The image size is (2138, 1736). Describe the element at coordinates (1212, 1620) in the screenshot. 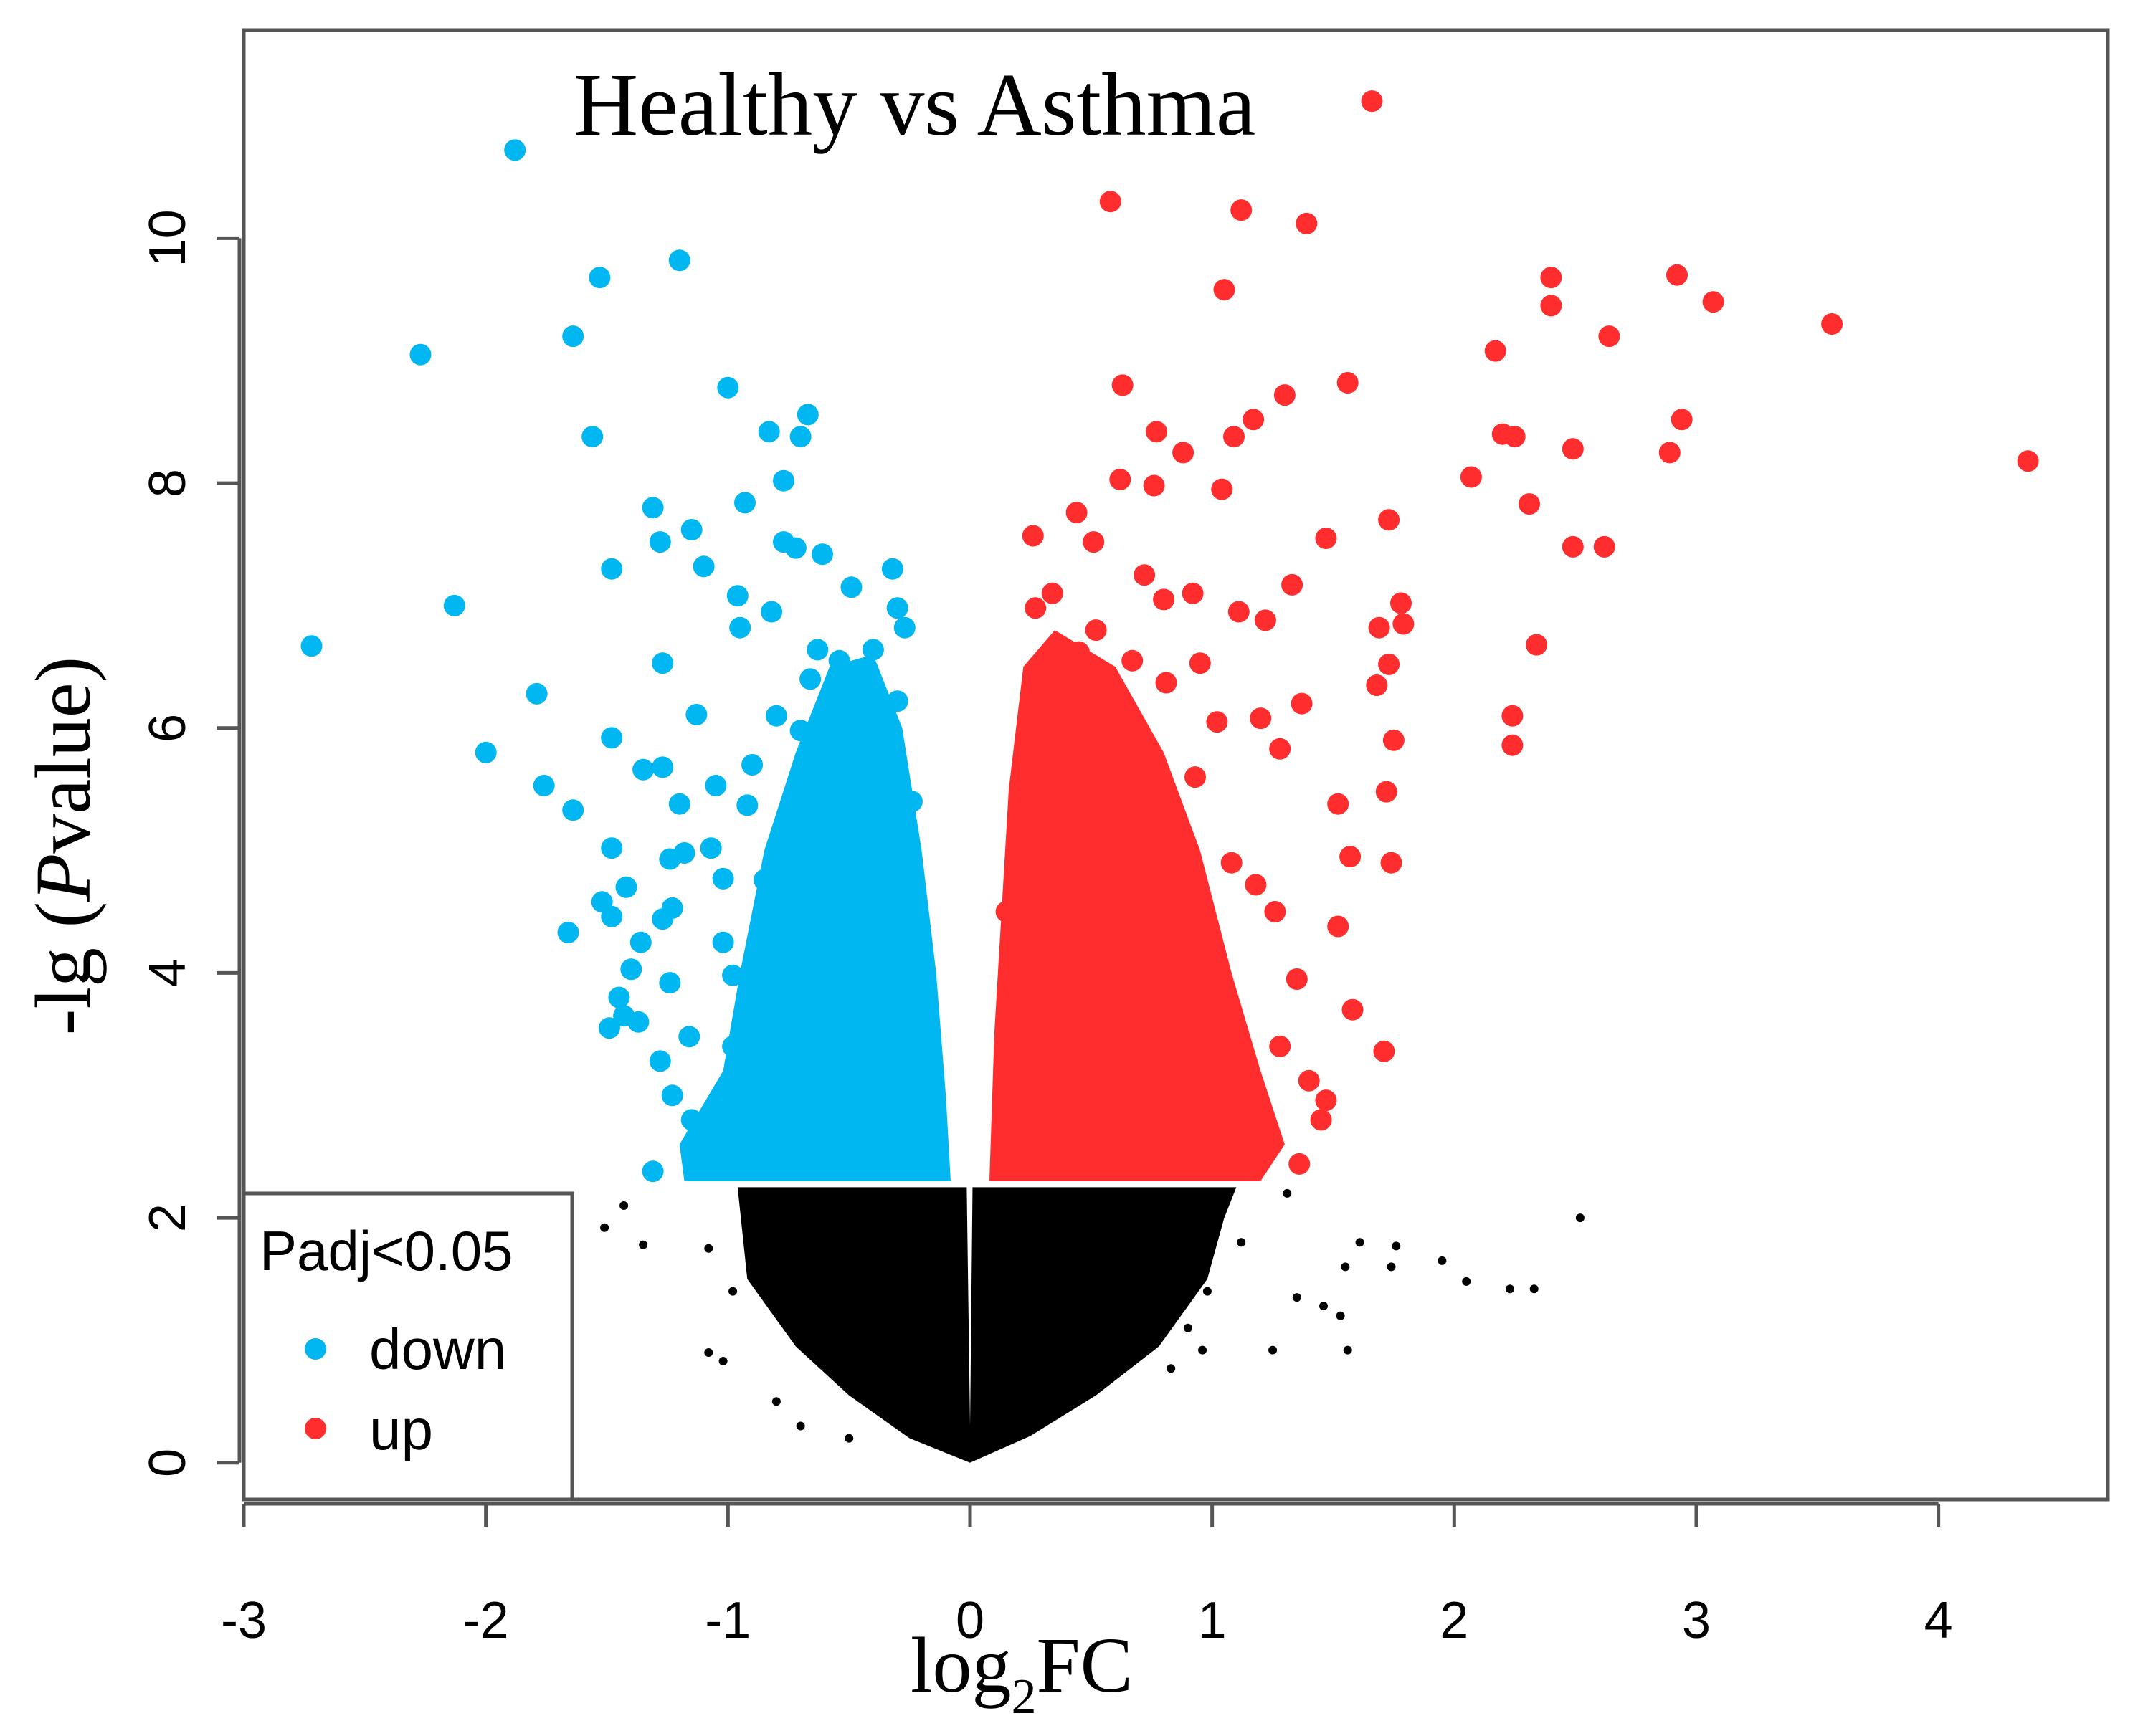

I see `x-tick-label: 1` at that location.